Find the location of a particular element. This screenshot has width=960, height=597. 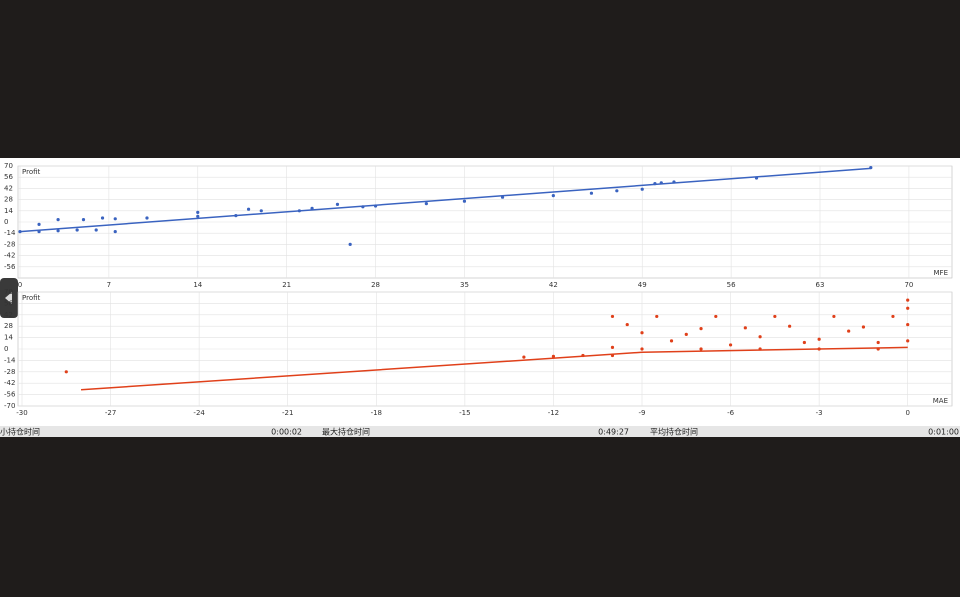

x-tick-label: -12 is located at coordinates (553, 413).